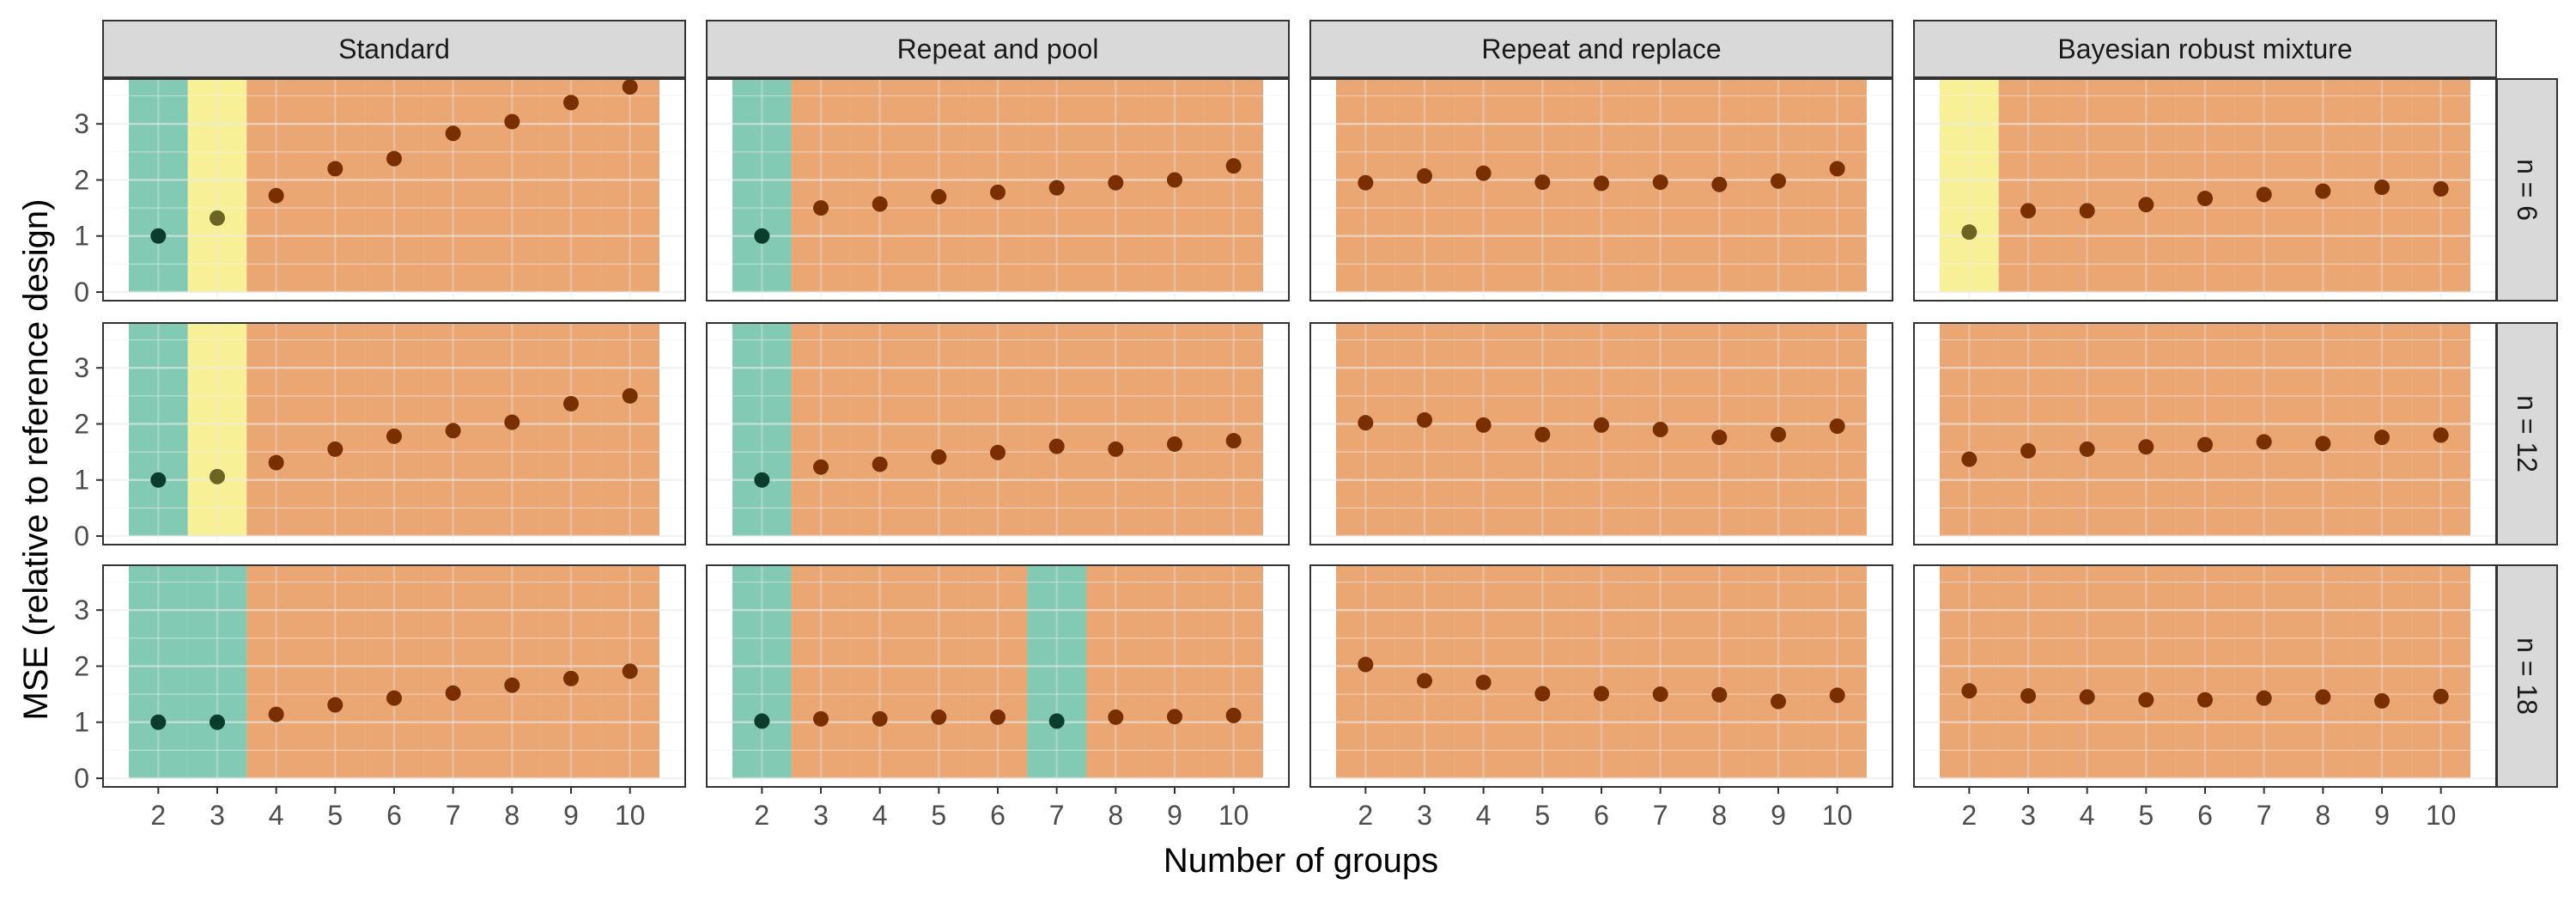  I want to click on facet-strip-row, so click(2527, 190).